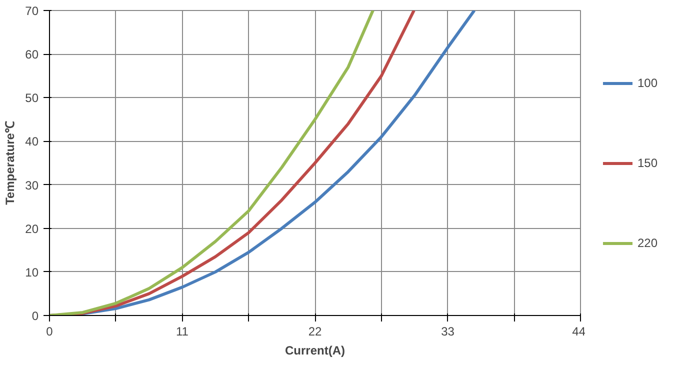  What do you see at coordinates (32, 55) in the screenshot?
I see `y-tick-label: 60` at bounding box center [32, 55].